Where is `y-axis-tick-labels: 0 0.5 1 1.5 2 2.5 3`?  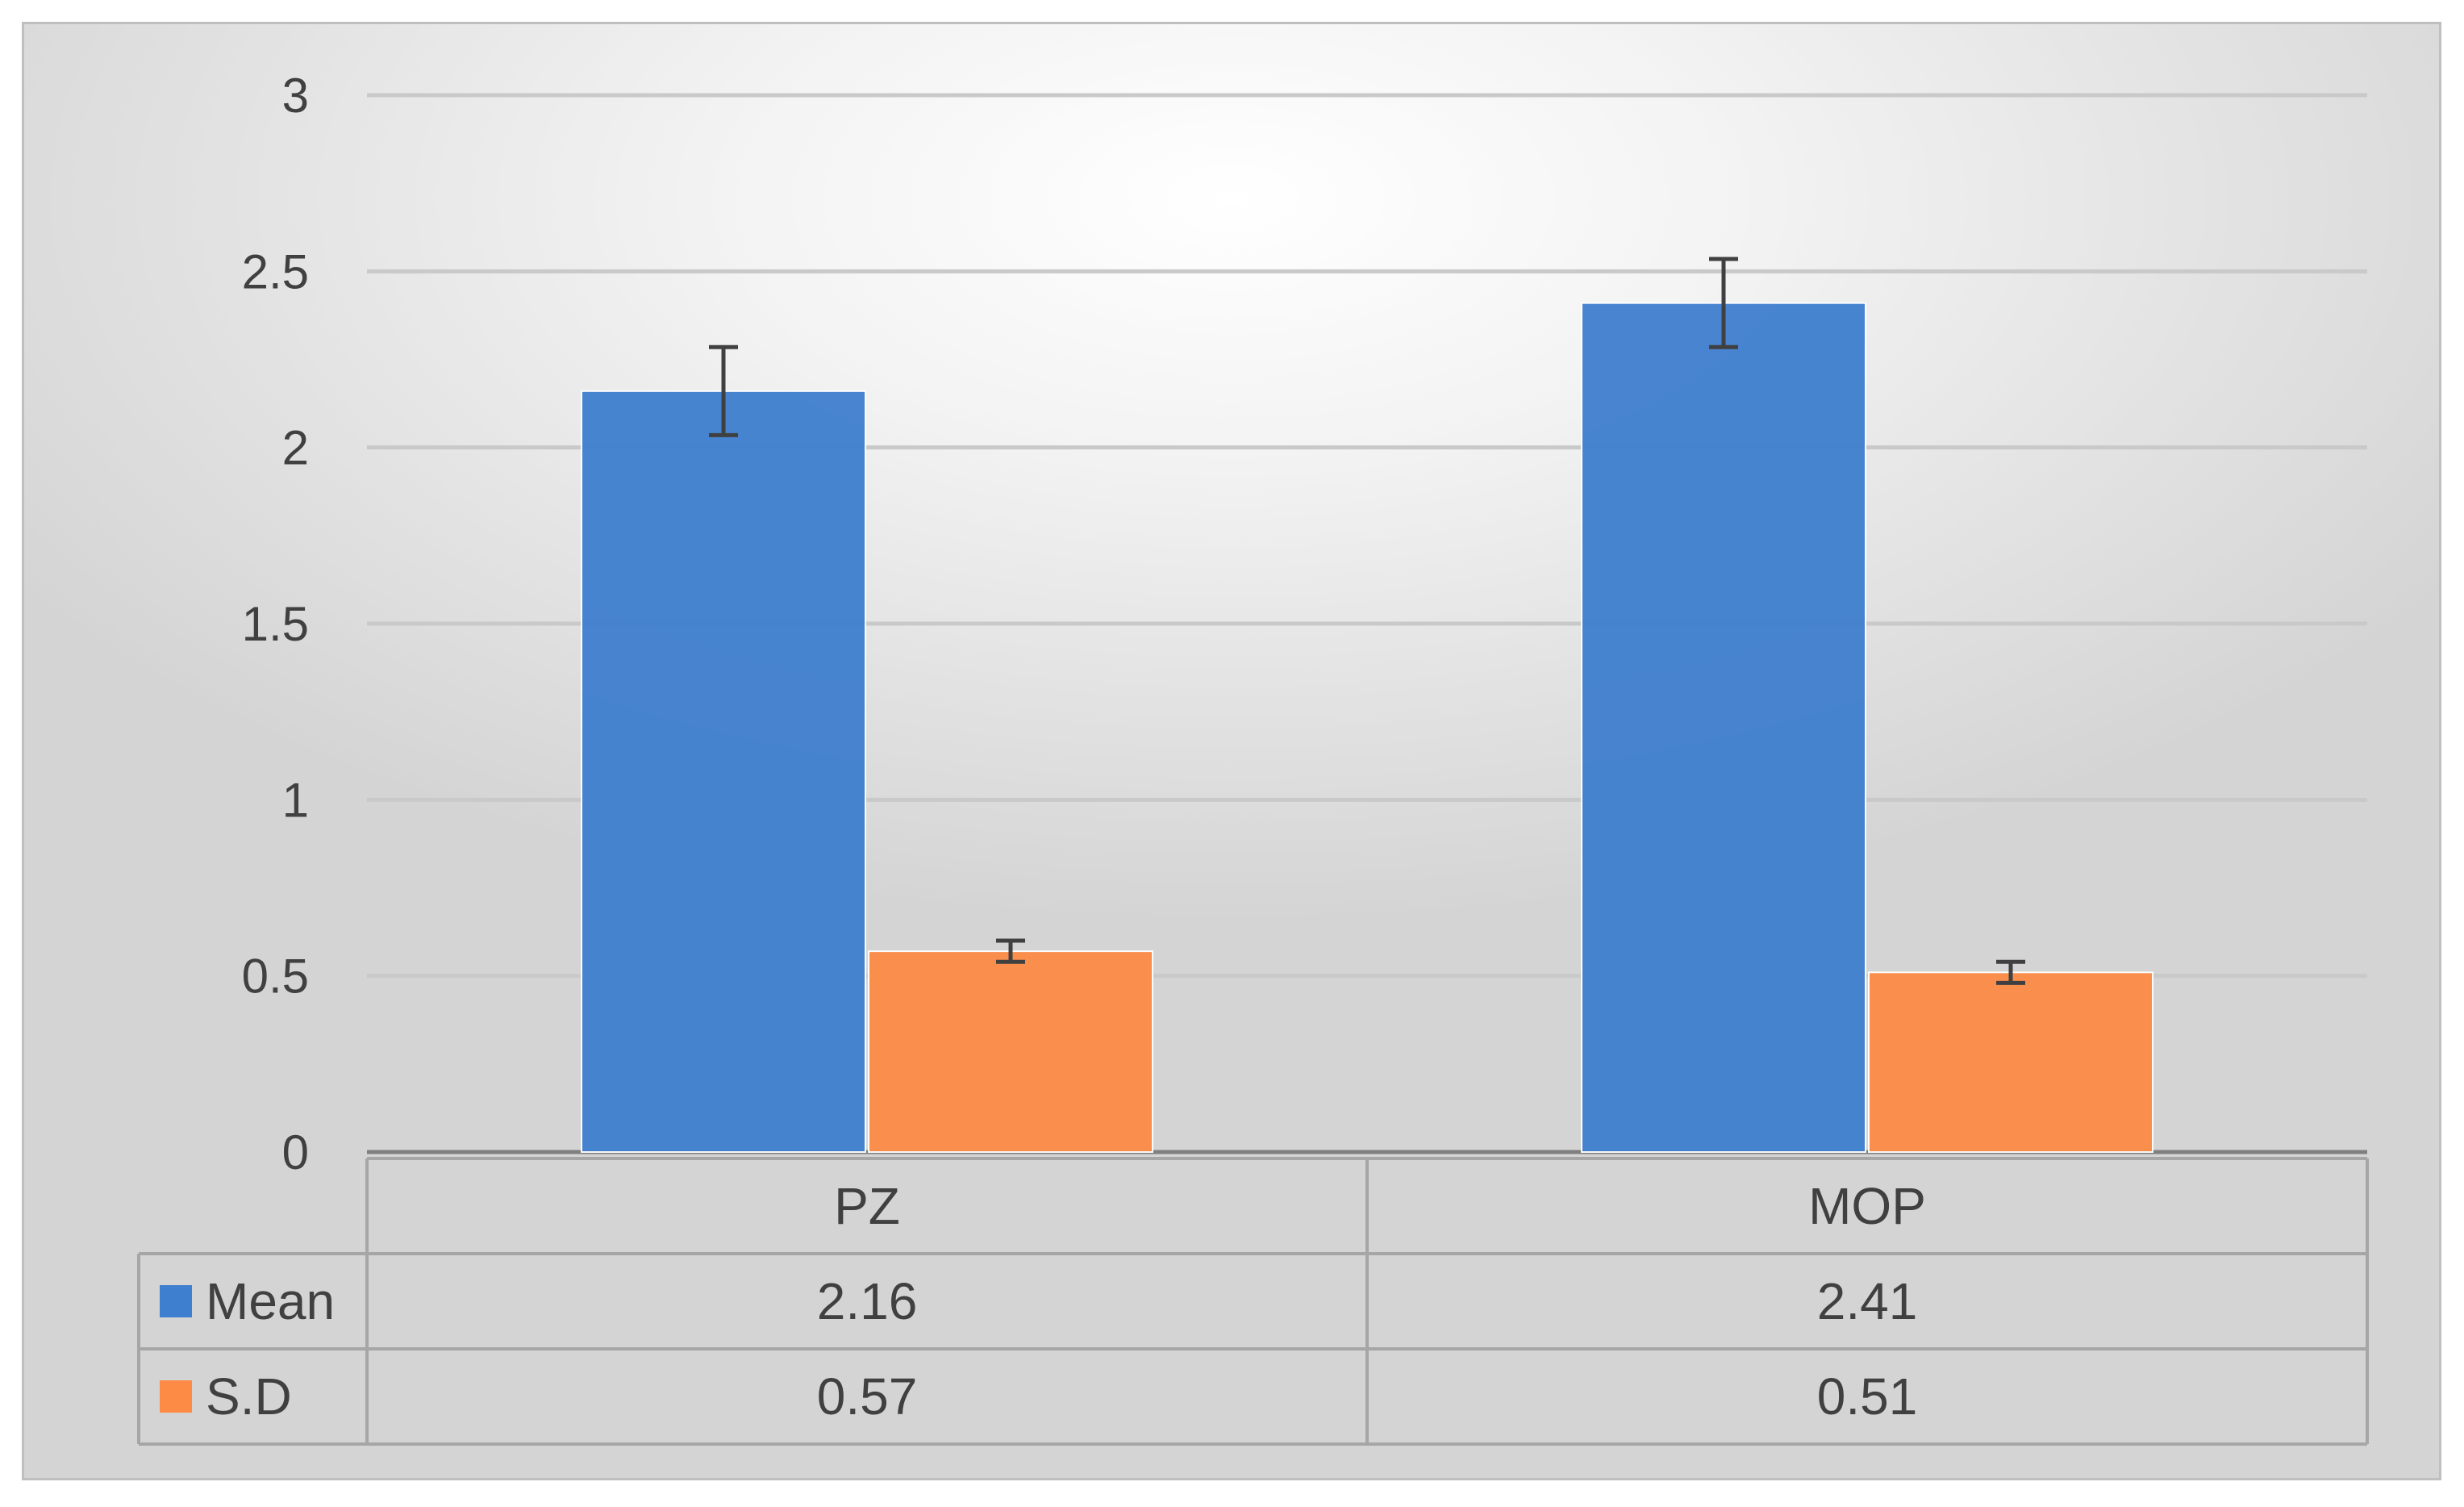 y-axis-tick-labels: 0 0.5 1 1.5 2 2.5 3 is located at coordinates (275, 624).